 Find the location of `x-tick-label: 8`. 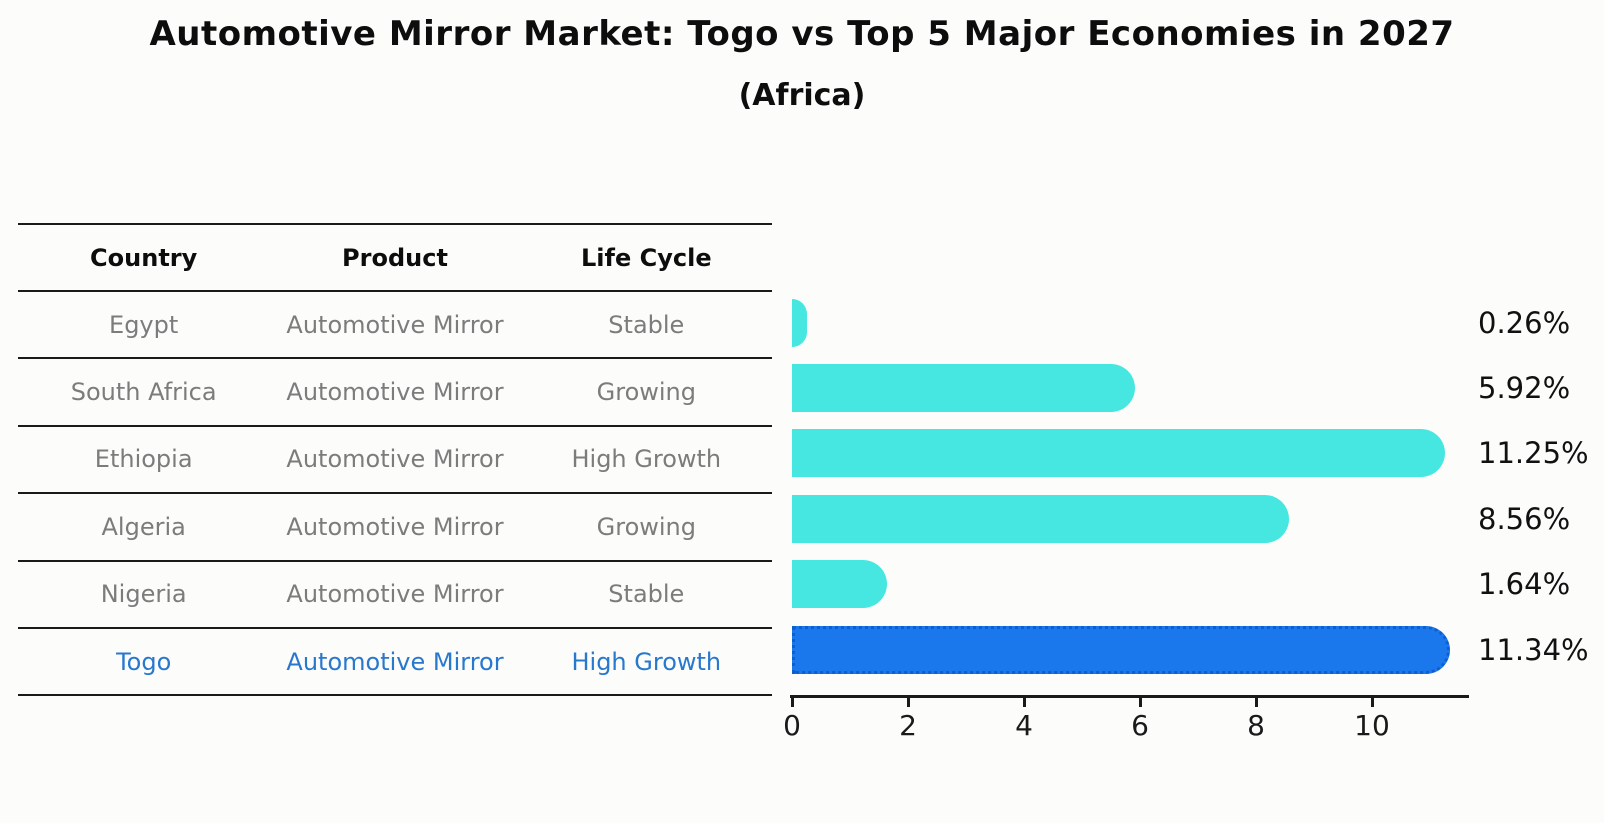

x-tick-label: 8 is located at coordinates (1256, 725).